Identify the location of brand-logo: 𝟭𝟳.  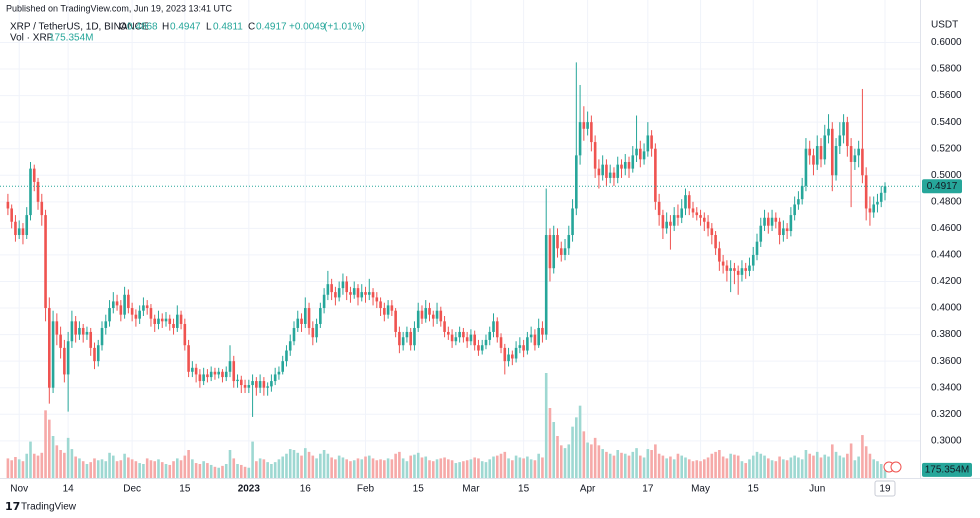
(12, 507).